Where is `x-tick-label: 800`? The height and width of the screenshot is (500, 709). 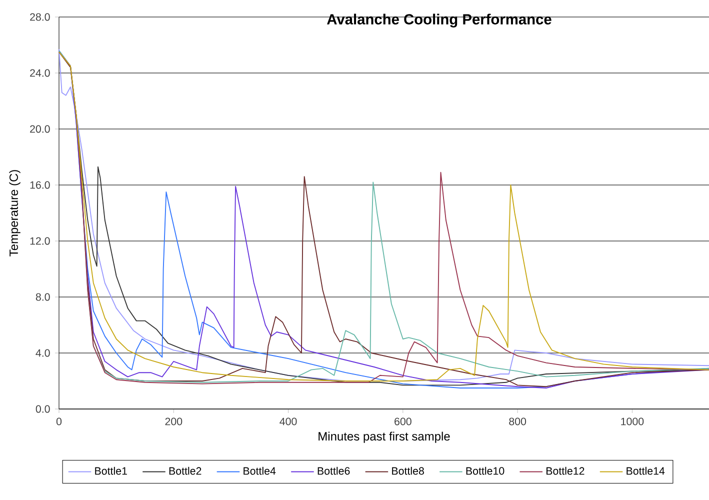 x-tick-label: 800 is located at coordinates (517, 422).